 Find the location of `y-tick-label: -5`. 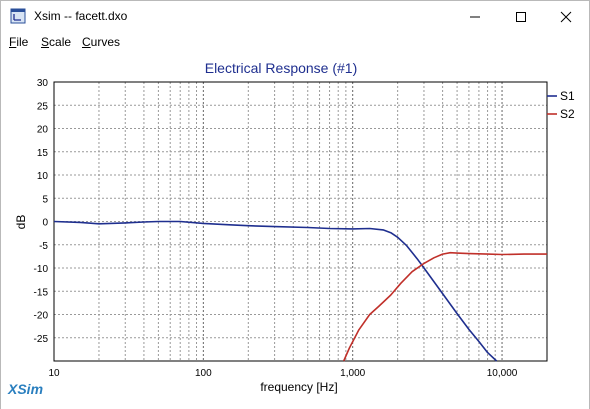

y-tick-label: -5 is located at coordinates (43, 246).